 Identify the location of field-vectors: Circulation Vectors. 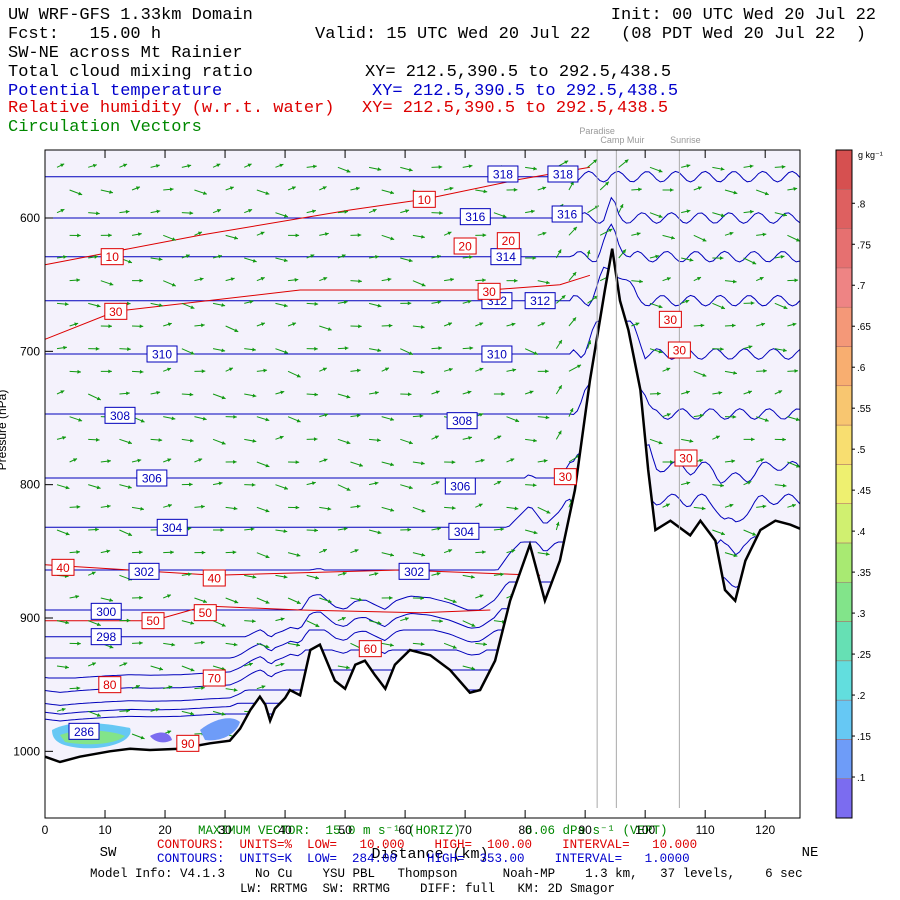
(105, 127).